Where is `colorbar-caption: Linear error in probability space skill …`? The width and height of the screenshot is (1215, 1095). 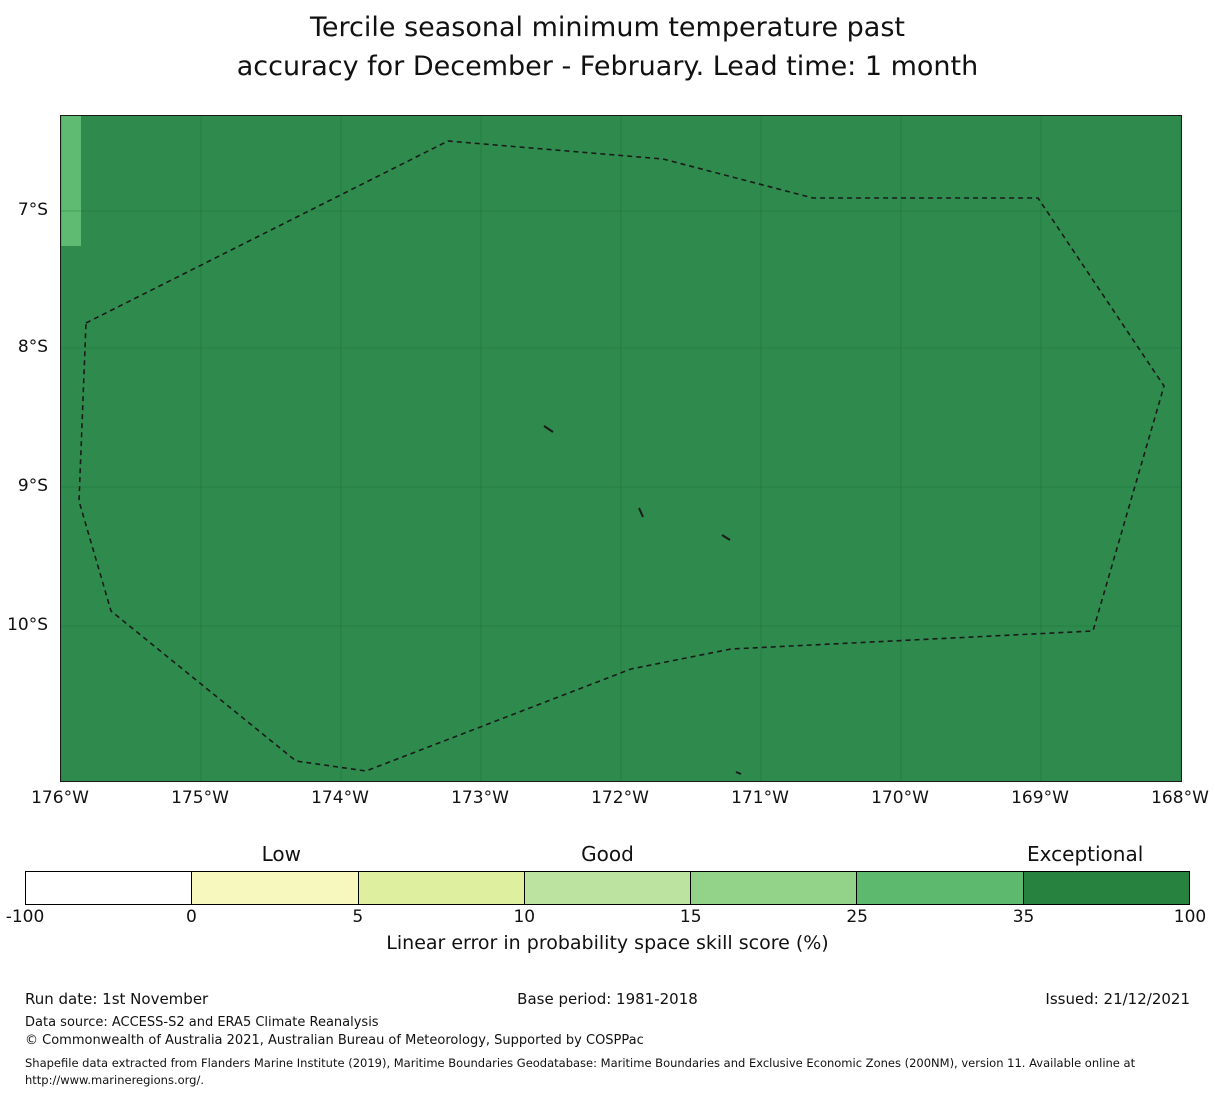 colorbar-caption: Linear error in probability space skill … is located at coordinates (607, 943).